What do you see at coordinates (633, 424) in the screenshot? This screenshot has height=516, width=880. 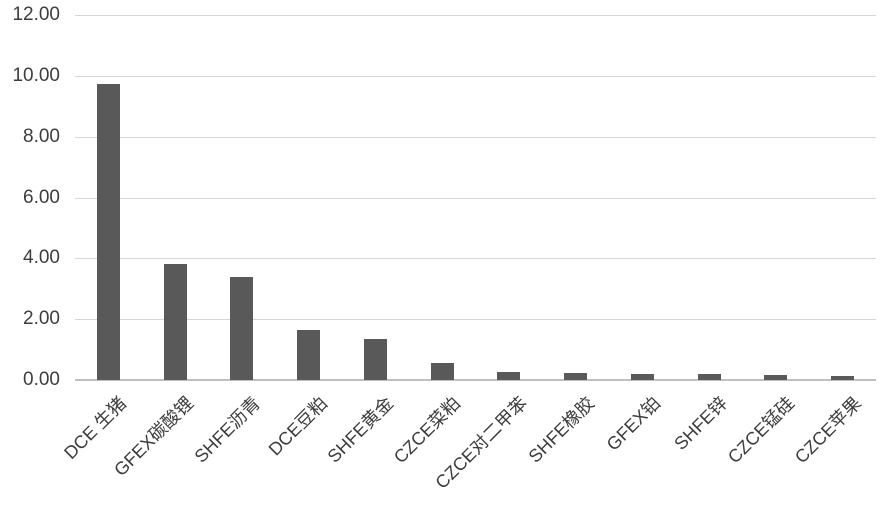 I see `x-axis-tick-label: GFEX铂` at bounding box center [633, 424].